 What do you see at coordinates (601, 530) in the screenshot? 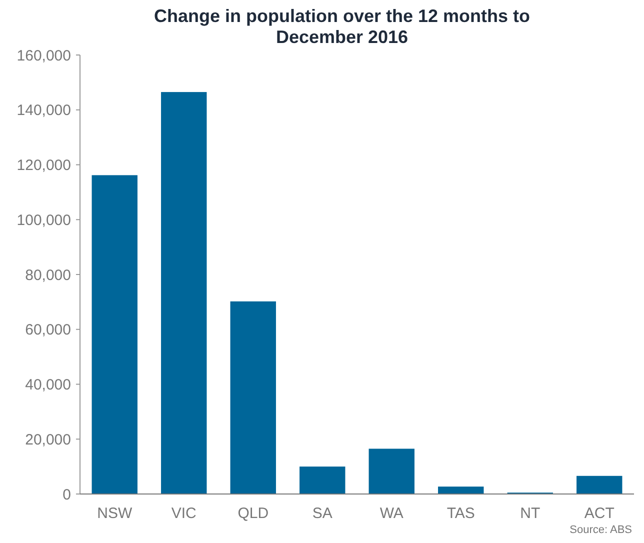
I see `source-note: Source: ABS` at bounding box center [601, 530].